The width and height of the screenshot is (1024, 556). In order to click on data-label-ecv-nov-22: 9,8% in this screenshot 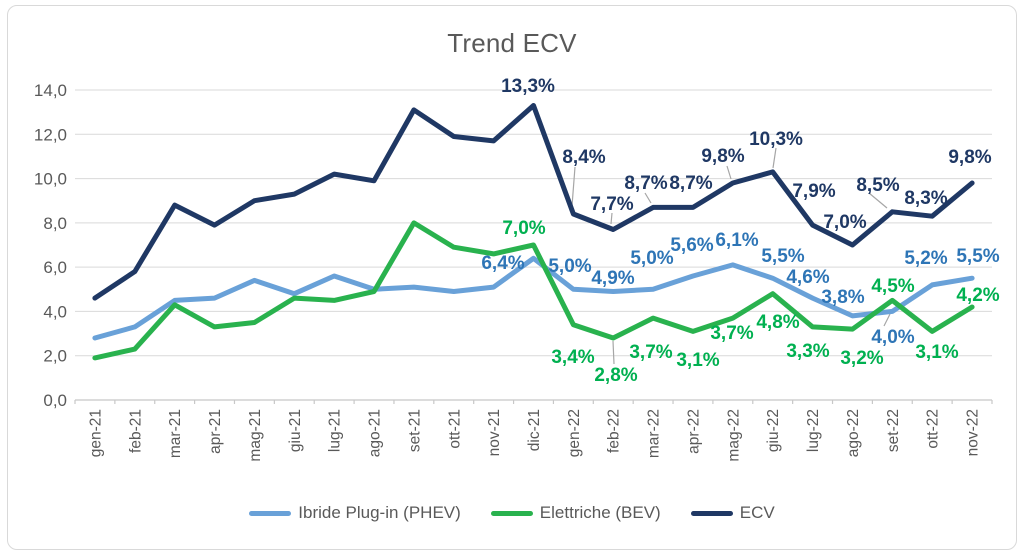, I will do `click(969, 157)`.